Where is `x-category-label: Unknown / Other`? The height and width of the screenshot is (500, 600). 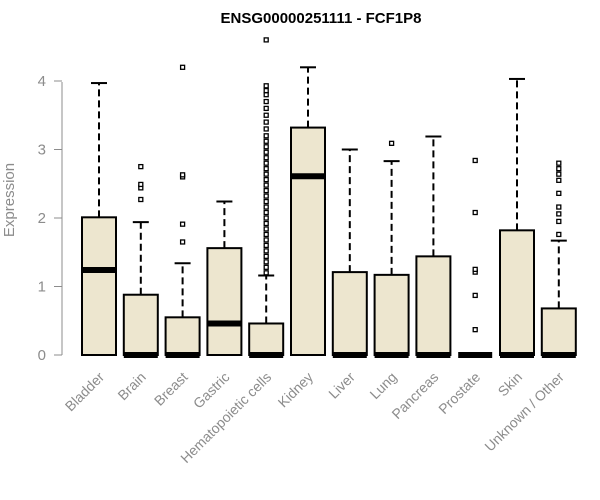 x-category-label: Unknown / Other is located at coordinates (524, 412).